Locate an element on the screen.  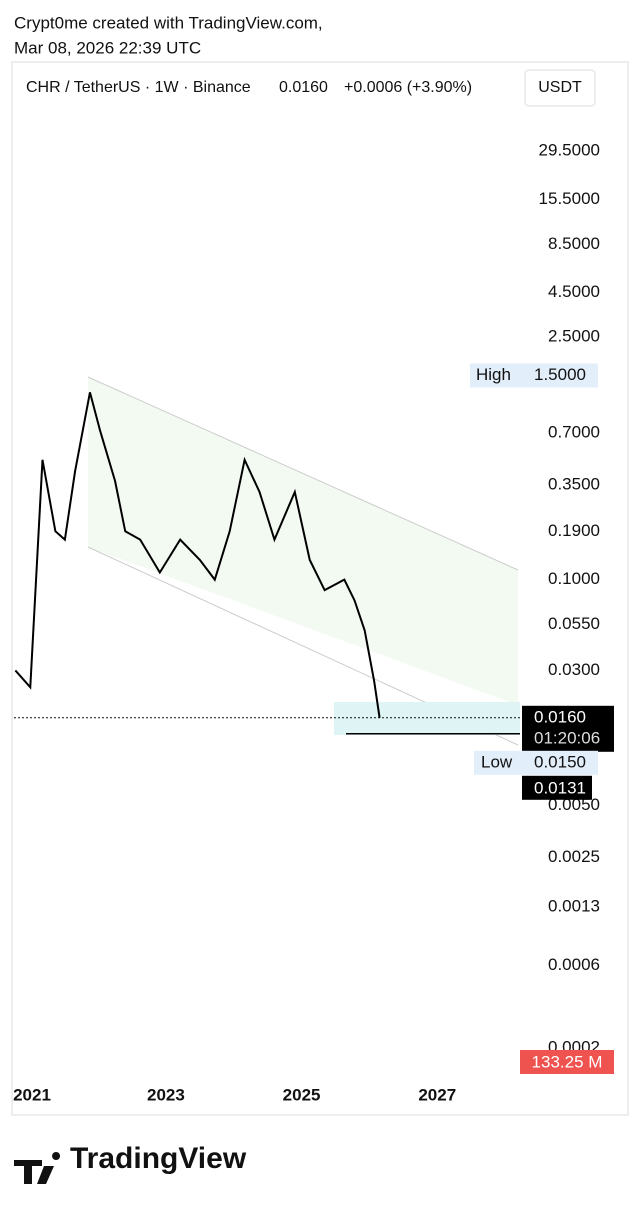
last-price: 0.0160 is located at coordinates (303, 87).